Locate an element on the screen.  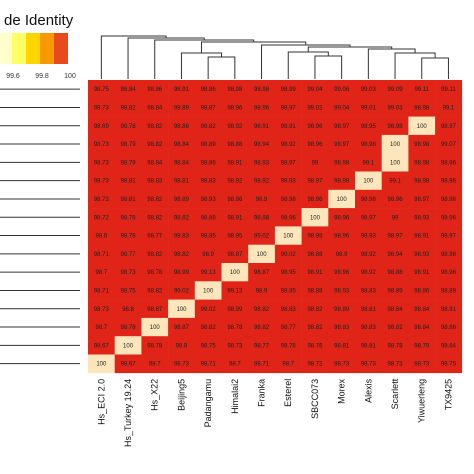
heatmap-cell-value: 98.92 is located at coordinates (262, 182).